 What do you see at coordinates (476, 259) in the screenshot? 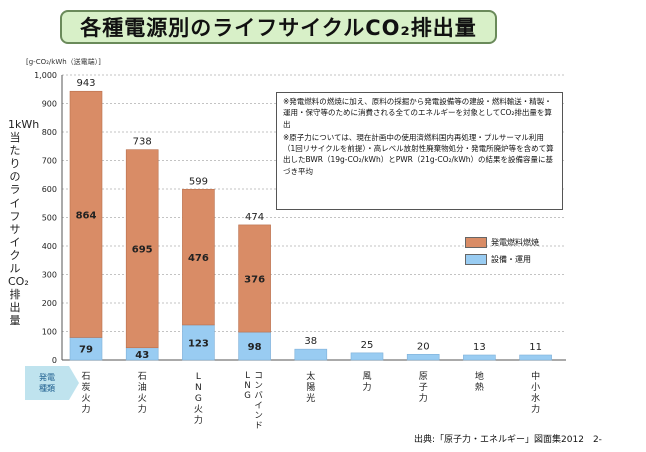
I see `legend-swatch-equipment` at bounding box center [476, 259].